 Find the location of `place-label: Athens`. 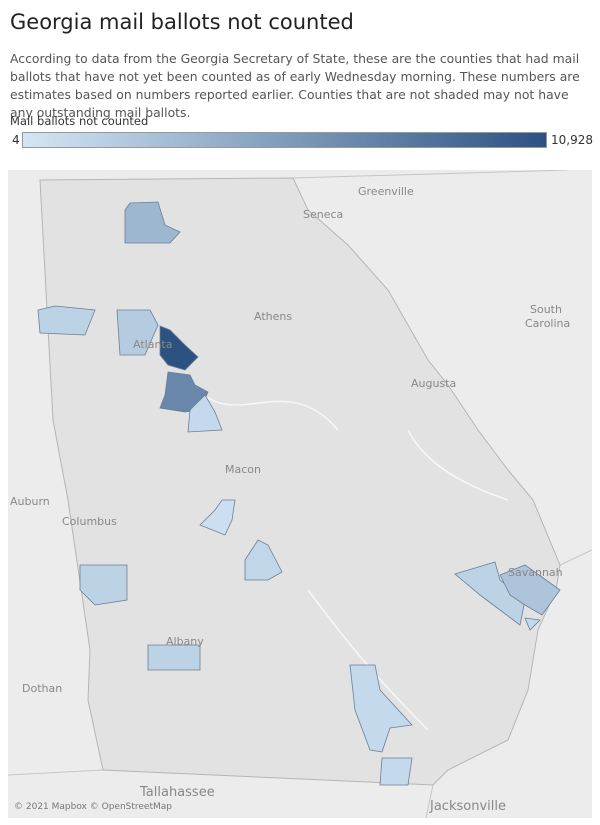

place-label: Athens is located at coordinates (273, 316).